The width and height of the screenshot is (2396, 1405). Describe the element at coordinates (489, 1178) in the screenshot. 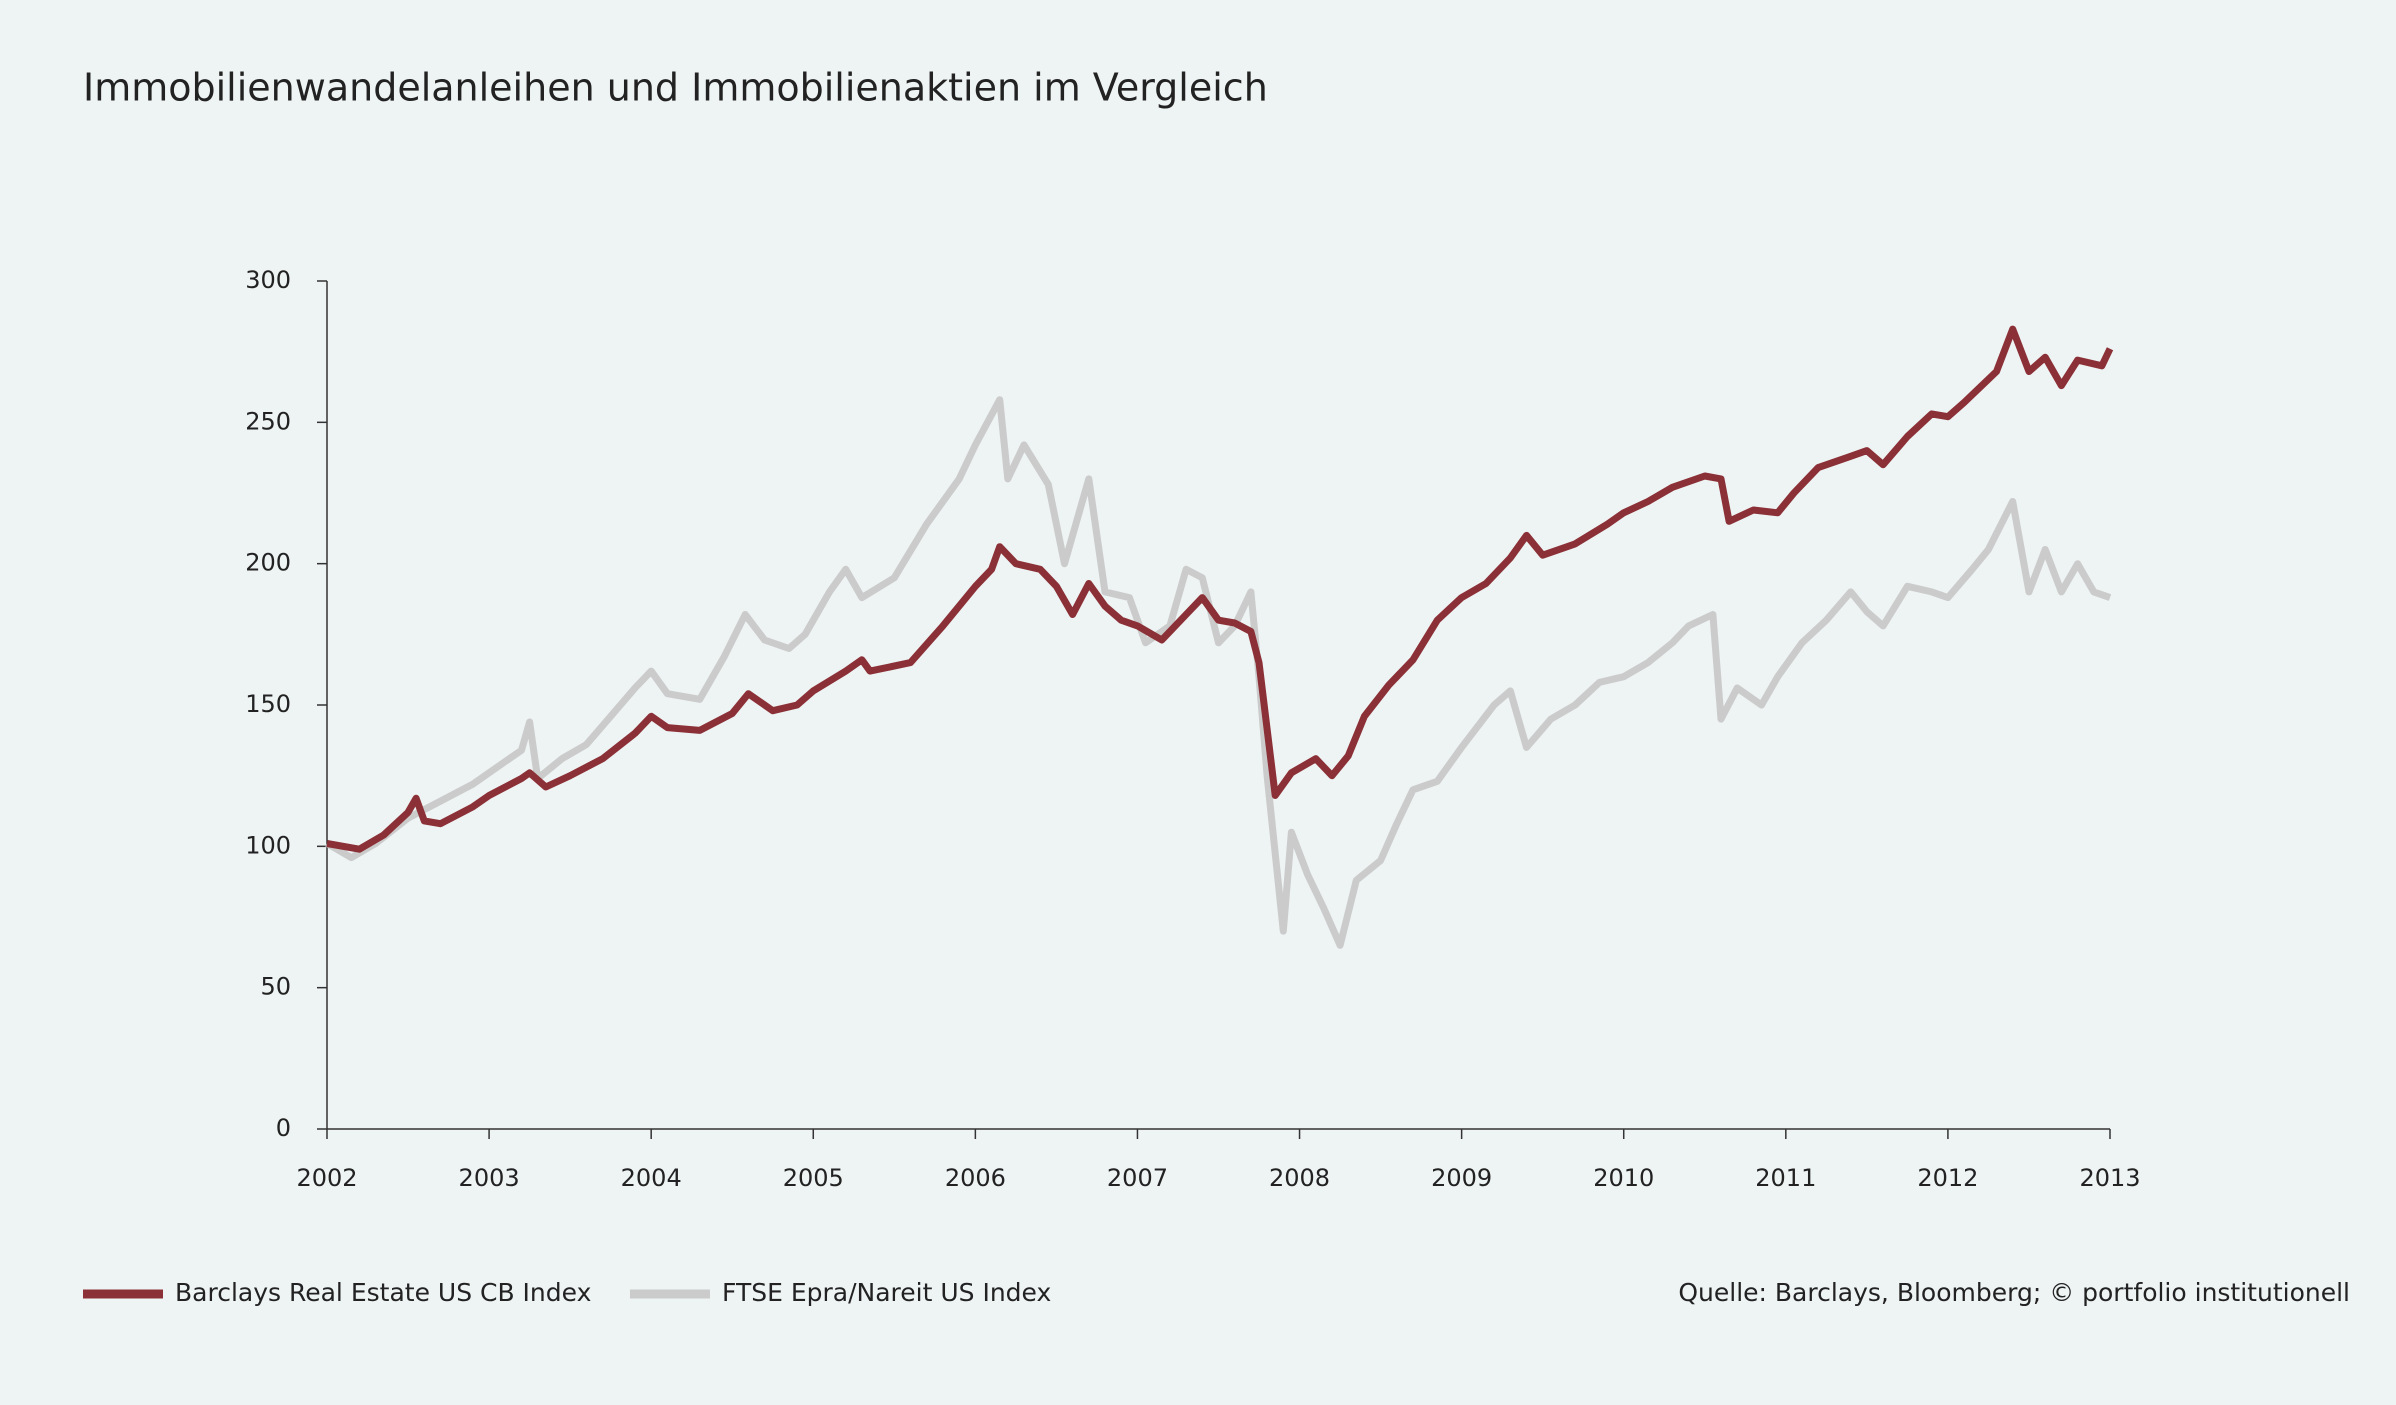

I see `x-tick-label: 2003` at that location.